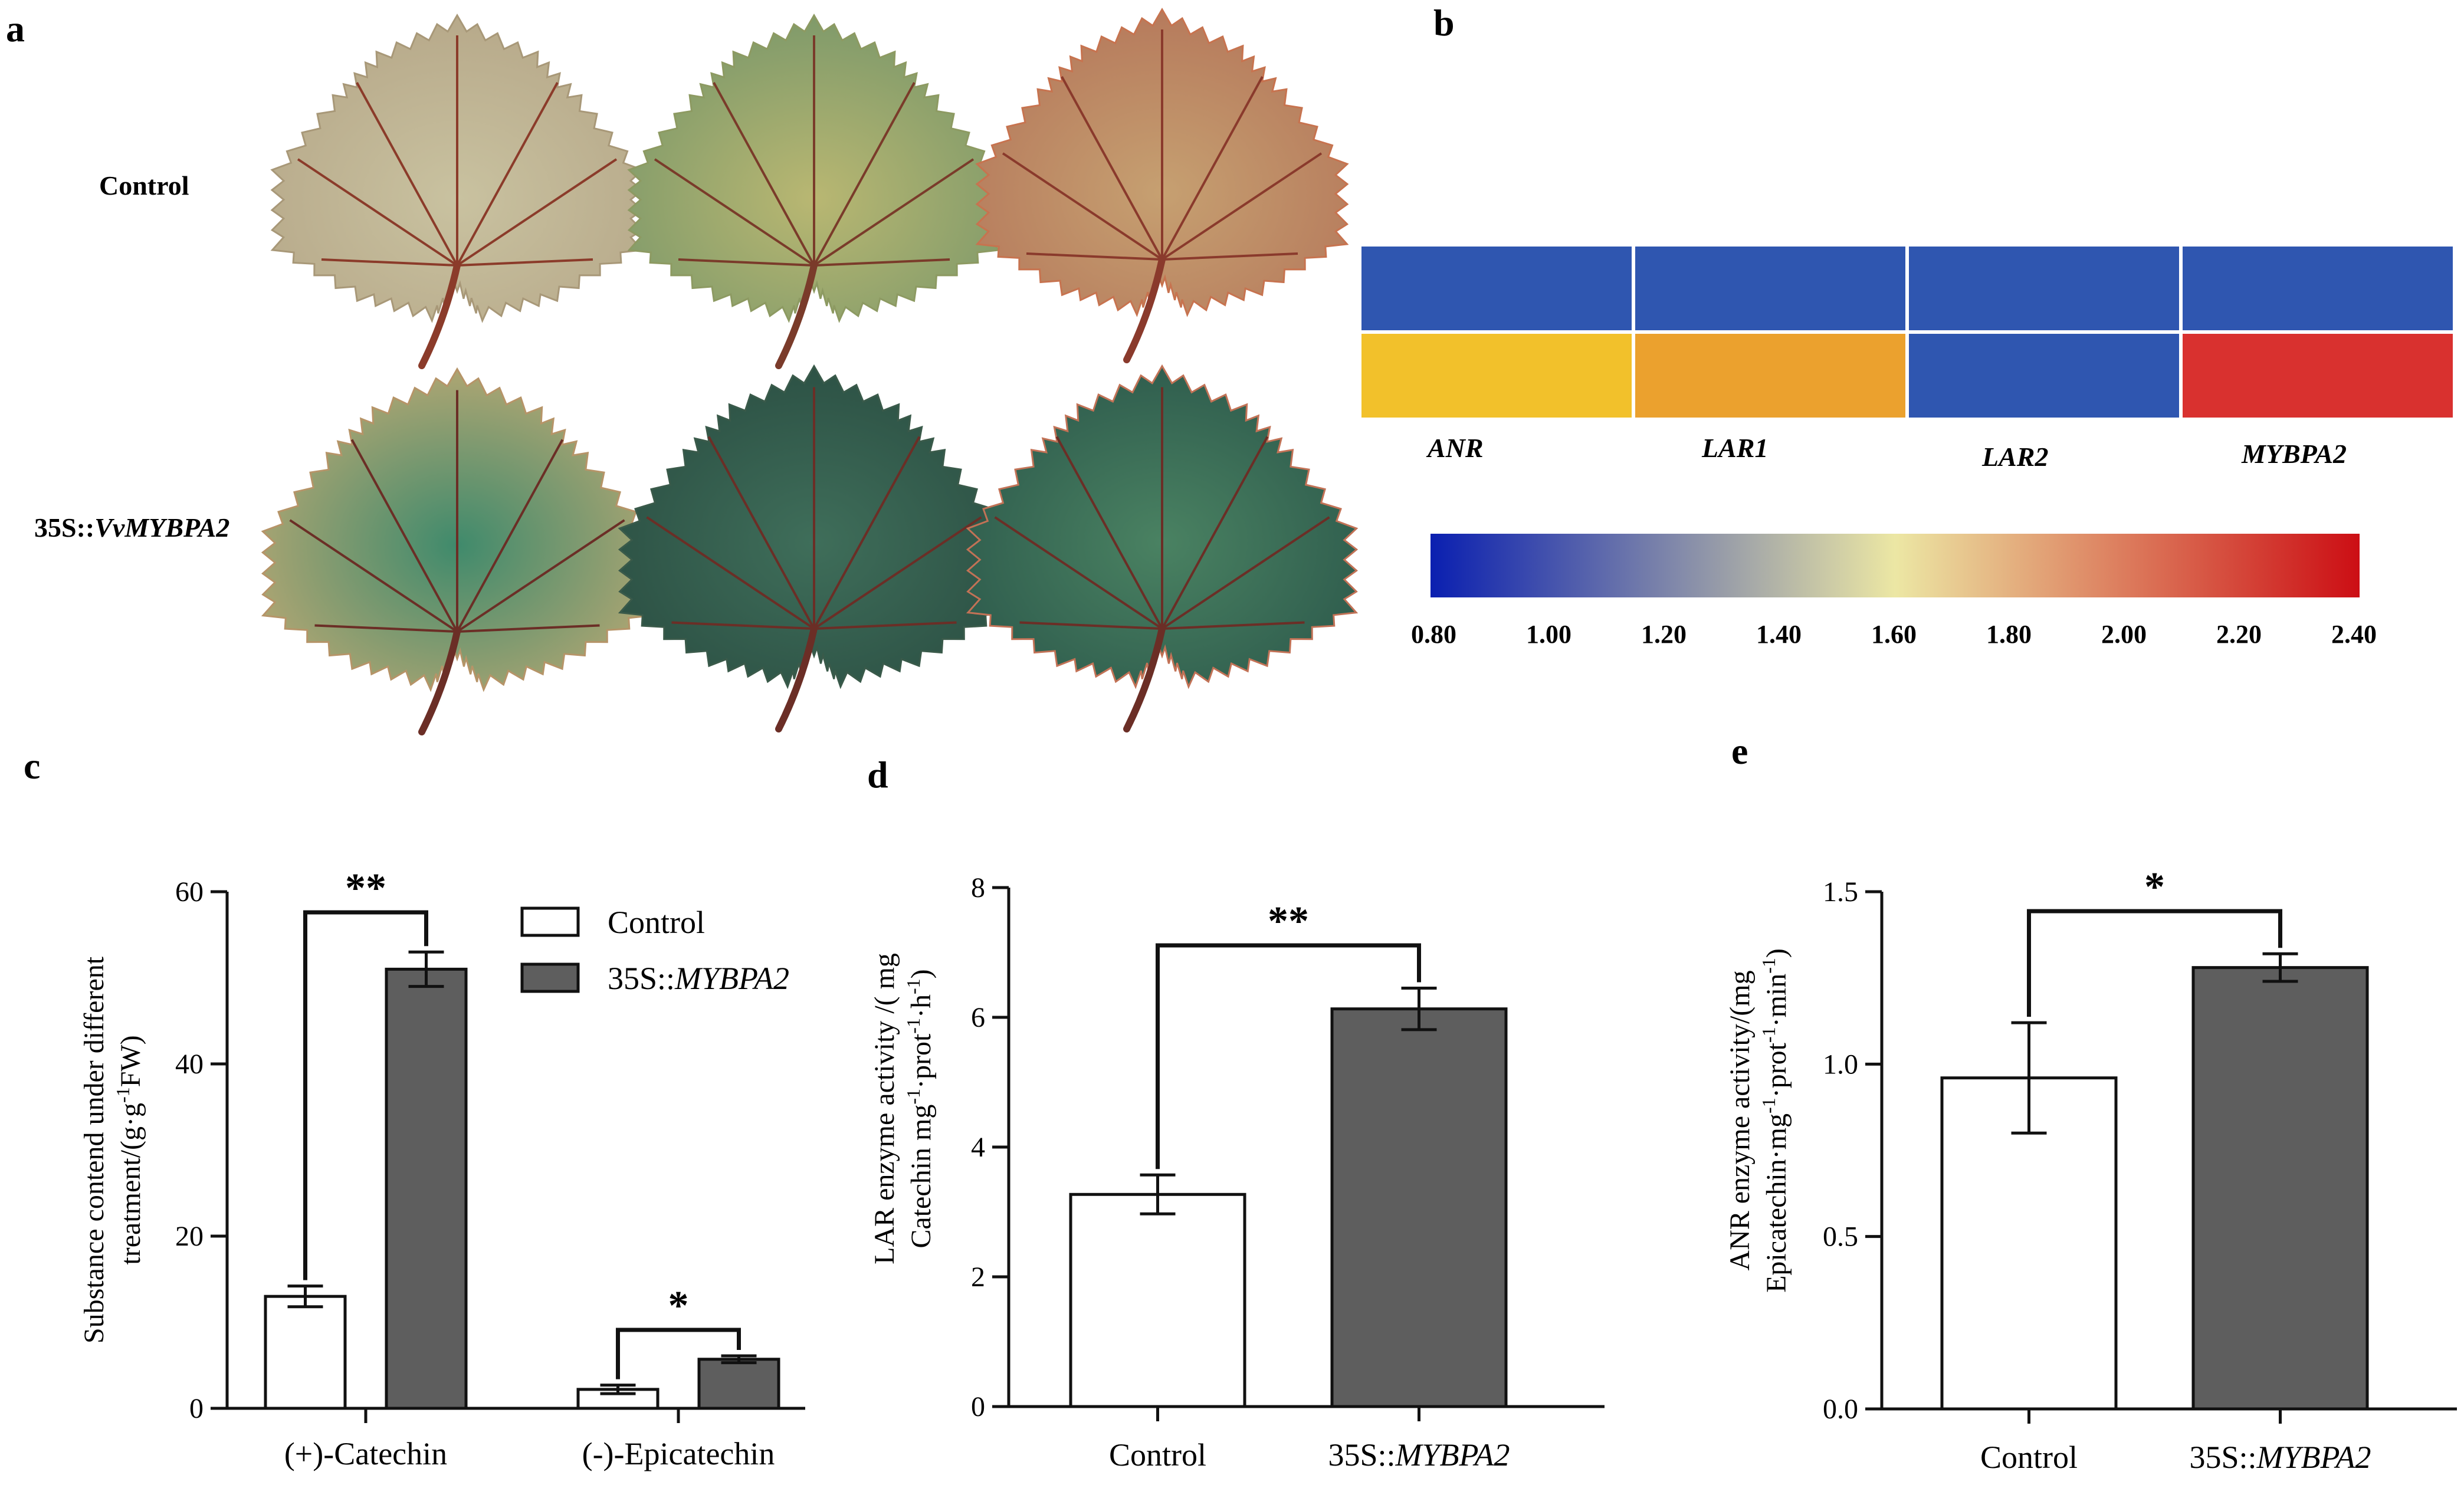  Describe the element at coordinates (1779, 634) in the screenshot. I see `colorbar-tick-label: 1.40` at that location.